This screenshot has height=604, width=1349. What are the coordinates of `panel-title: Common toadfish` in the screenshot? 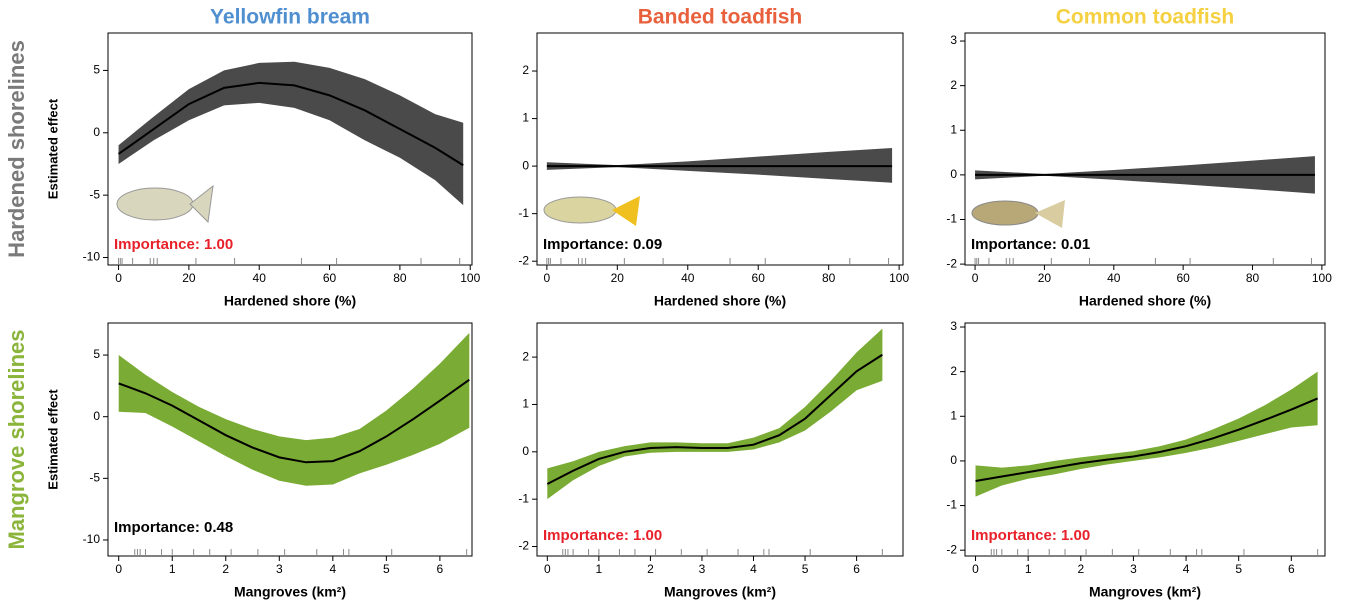 It's located at (1145, 17).